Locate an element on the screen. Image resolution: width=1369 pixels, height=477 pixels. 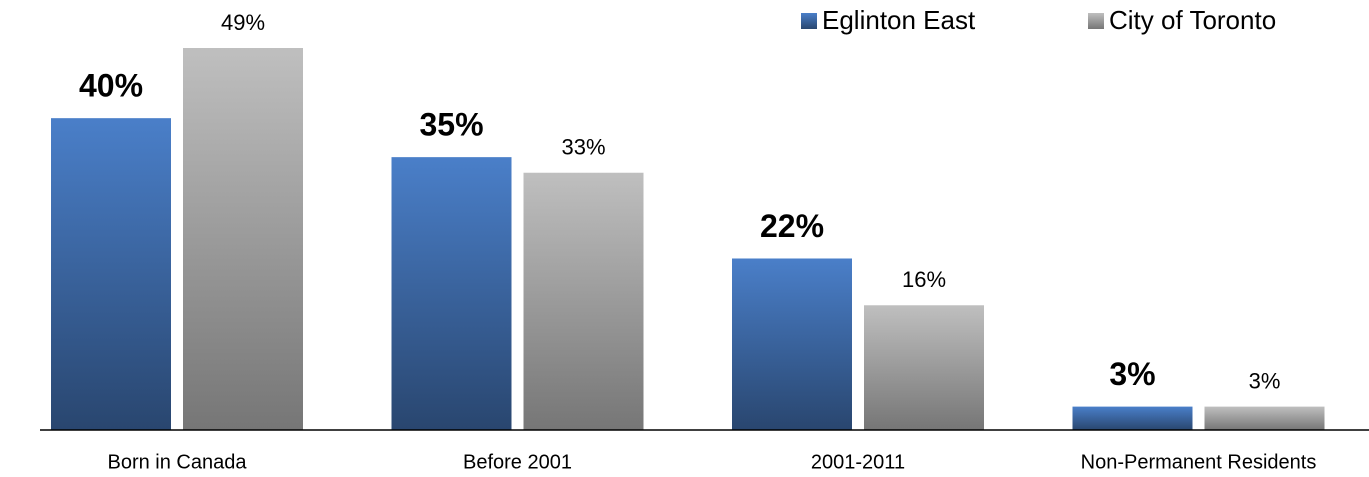
legend-label: Eglinton East is located at coordinates (899, 20).